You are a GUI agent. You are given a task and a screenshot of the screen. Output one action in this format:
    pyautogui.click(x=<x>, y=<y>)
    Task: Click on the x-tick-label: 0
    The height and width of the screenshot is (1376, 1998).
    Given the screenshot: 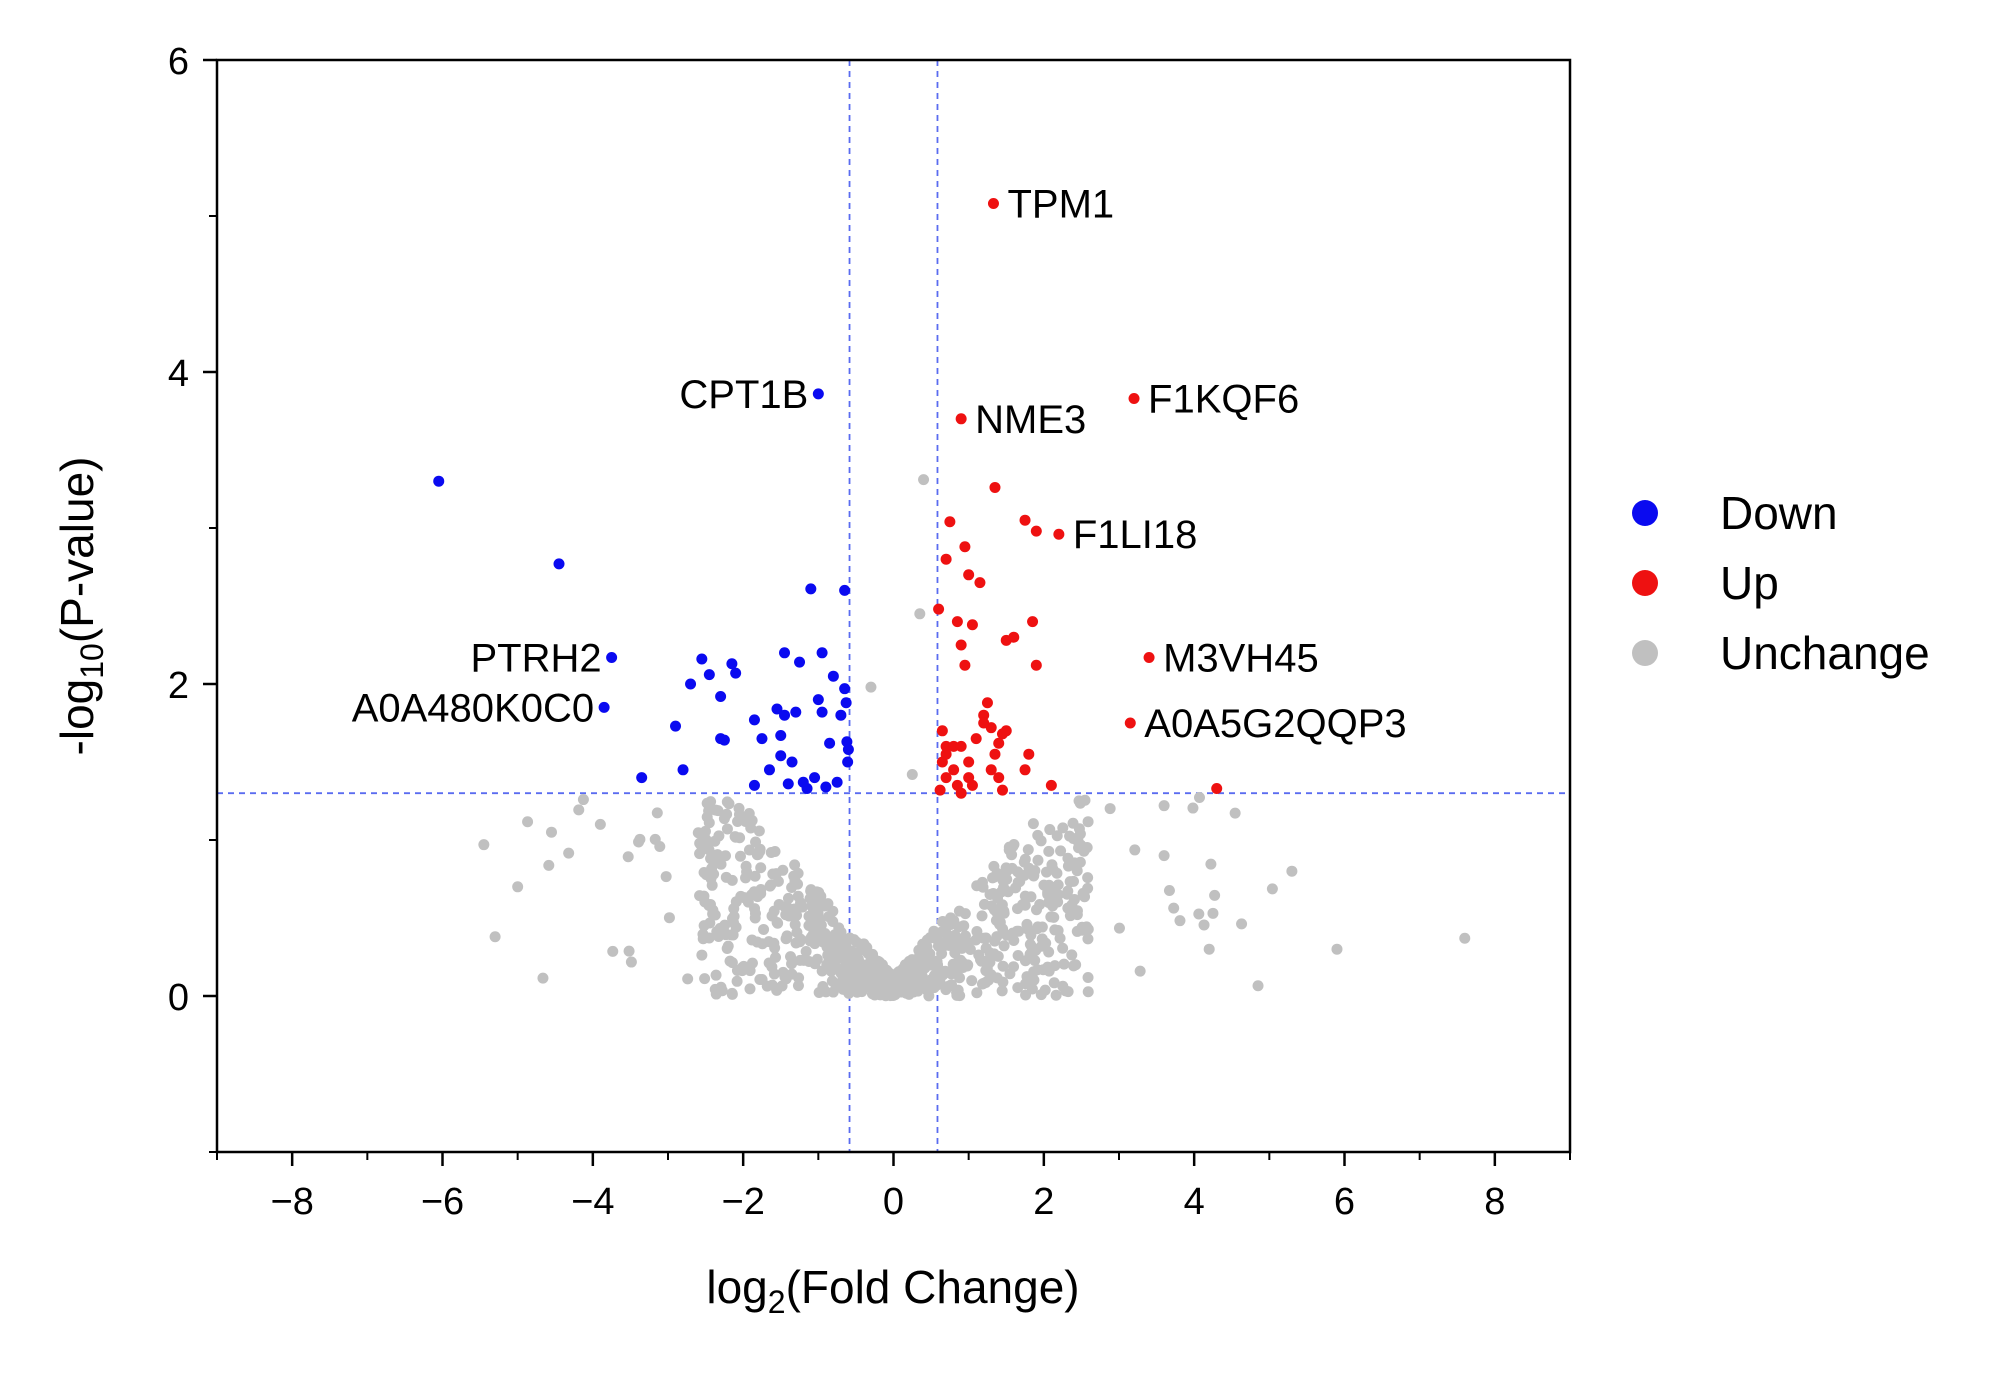 What is the action you would take?
    pyautogui.click(x=893, y=1202)
    